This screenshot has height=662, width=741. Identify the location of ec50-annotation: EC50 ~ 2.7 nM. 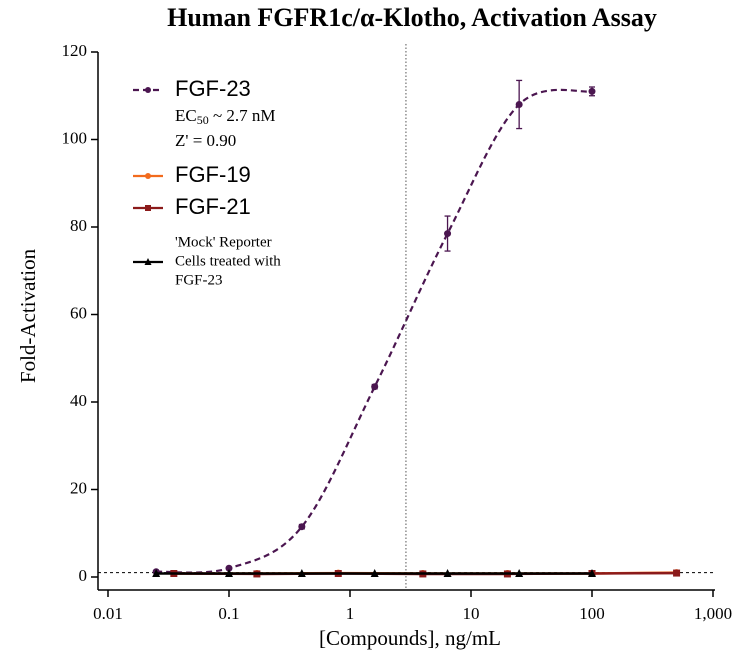
(225, 116).